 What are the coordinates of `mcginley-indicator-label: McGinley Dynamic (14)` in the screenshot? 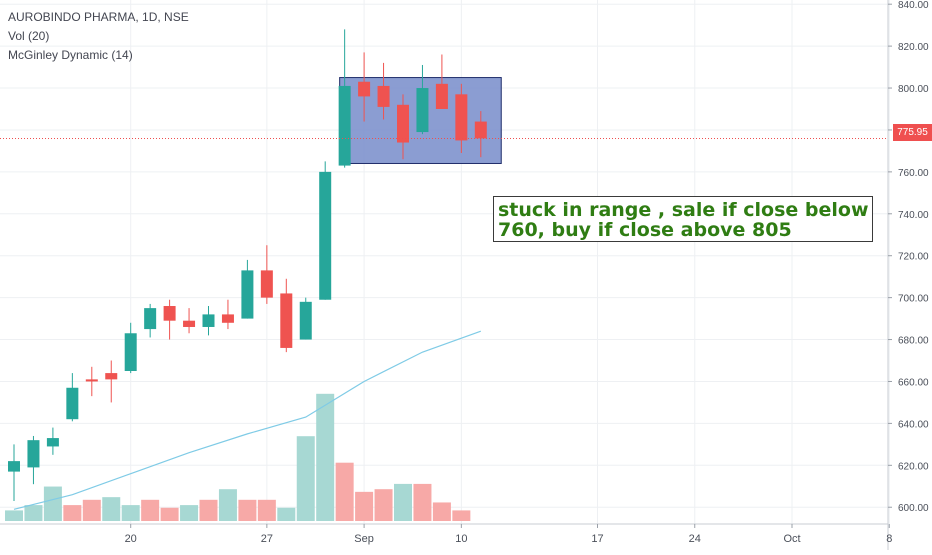 It's located at (70, 55).